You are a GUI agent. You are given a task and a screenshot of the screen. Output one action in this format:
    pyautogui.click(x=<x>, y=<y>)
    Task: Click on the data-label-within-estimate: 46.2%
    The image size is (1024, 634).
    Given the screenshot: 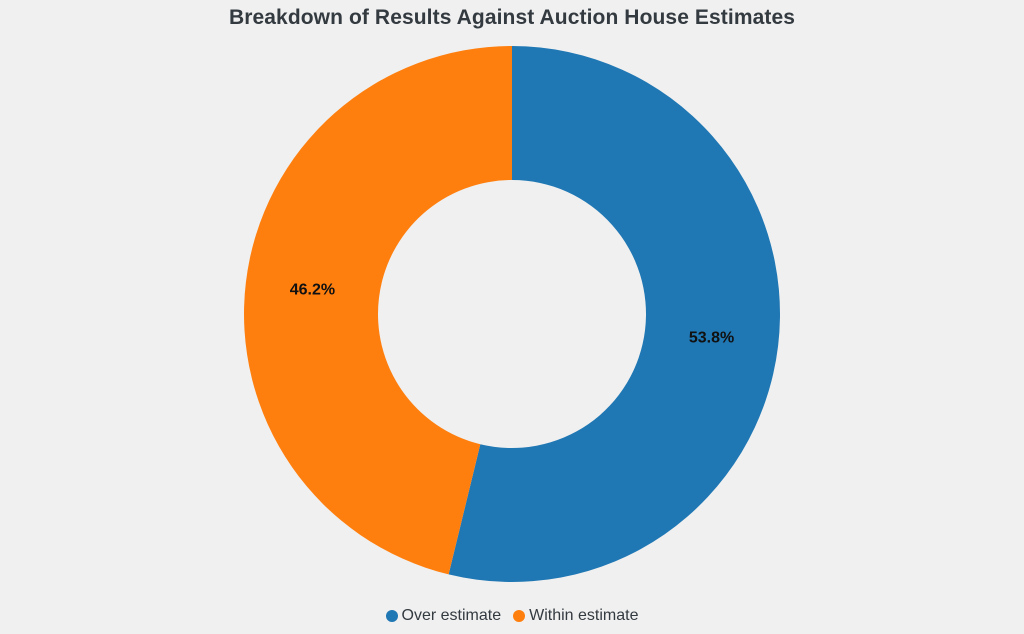 What is the action you would take?
    pyautogui.click(x=312, y=290)
    